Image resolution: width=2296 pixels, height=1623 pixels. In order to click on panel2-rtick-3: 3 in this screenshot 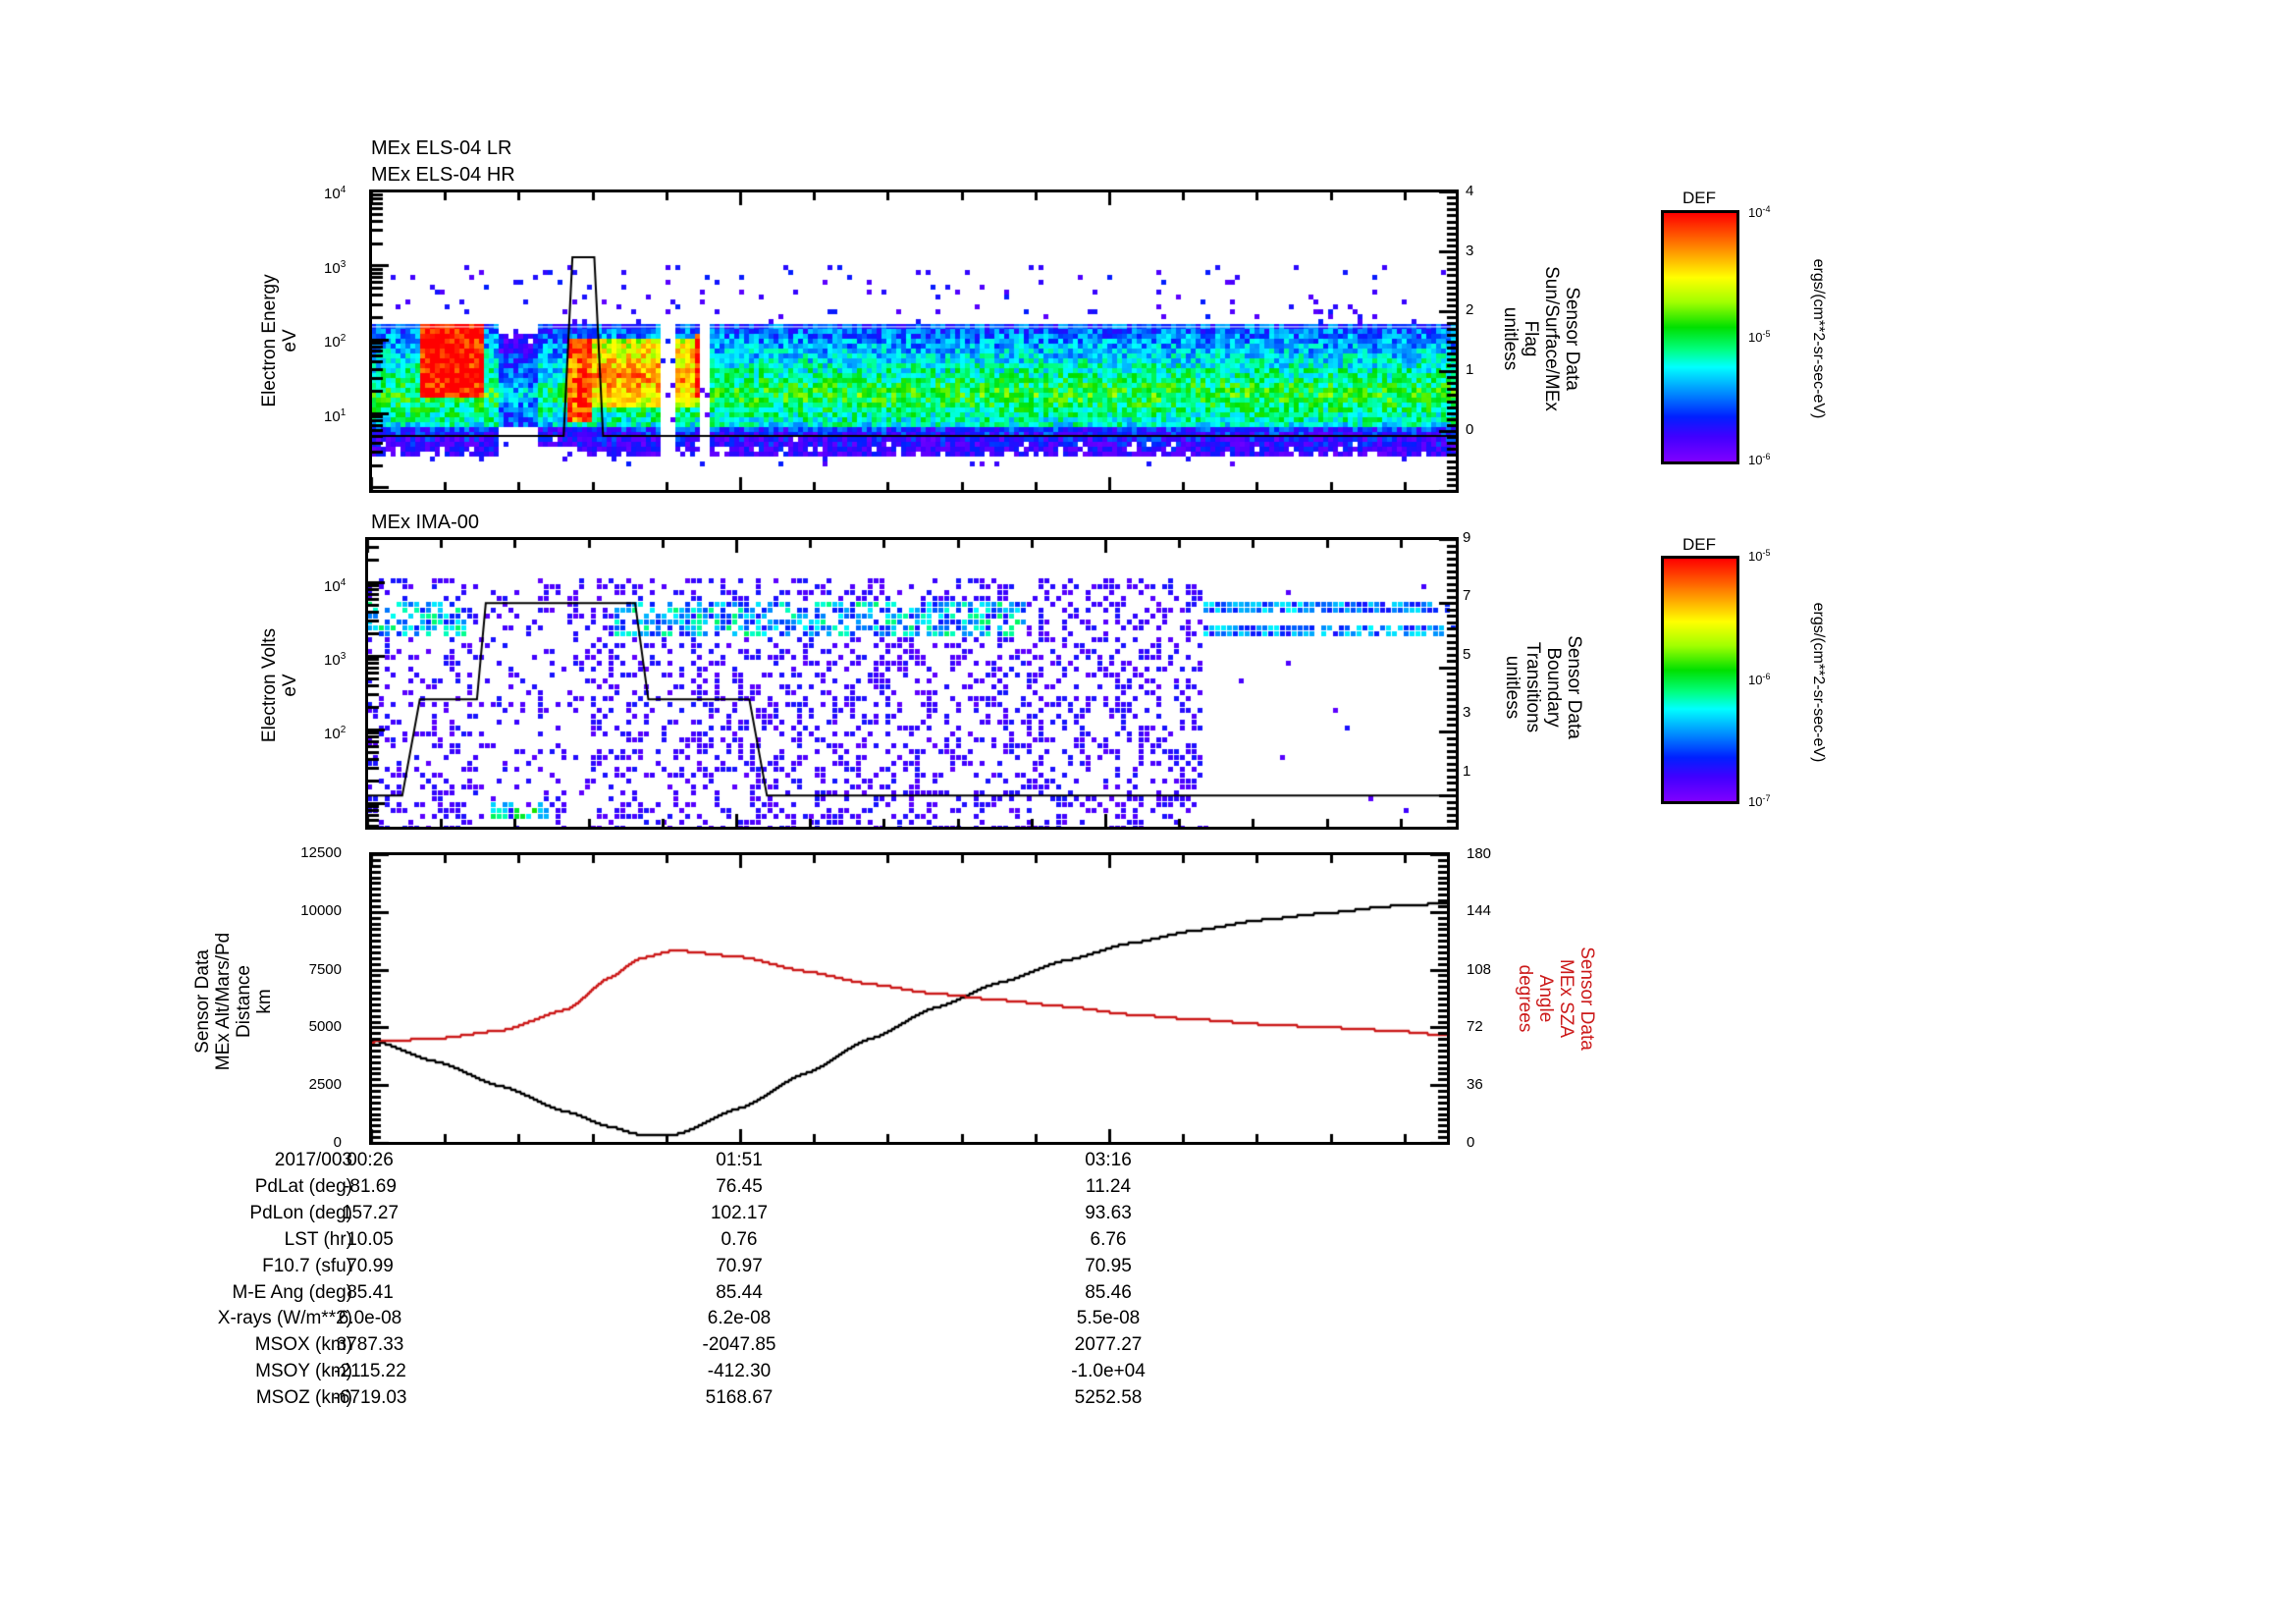, I will do `click(1467, 712)`.